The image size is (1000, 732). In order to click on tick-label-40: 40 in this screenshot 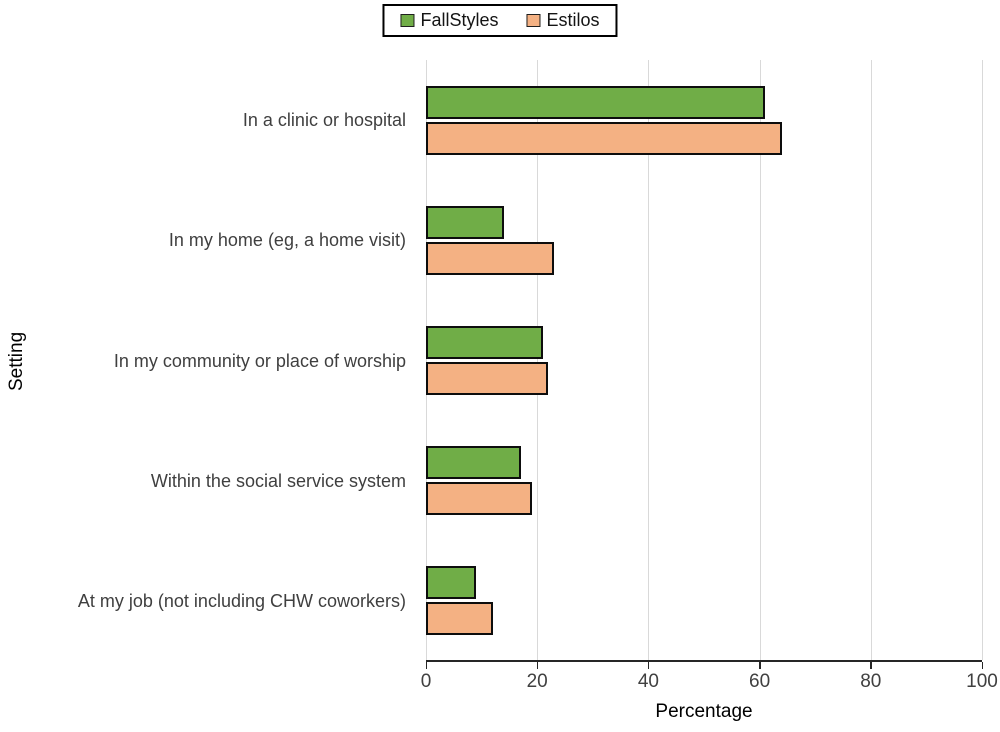, I will do `click(648, 681)`.